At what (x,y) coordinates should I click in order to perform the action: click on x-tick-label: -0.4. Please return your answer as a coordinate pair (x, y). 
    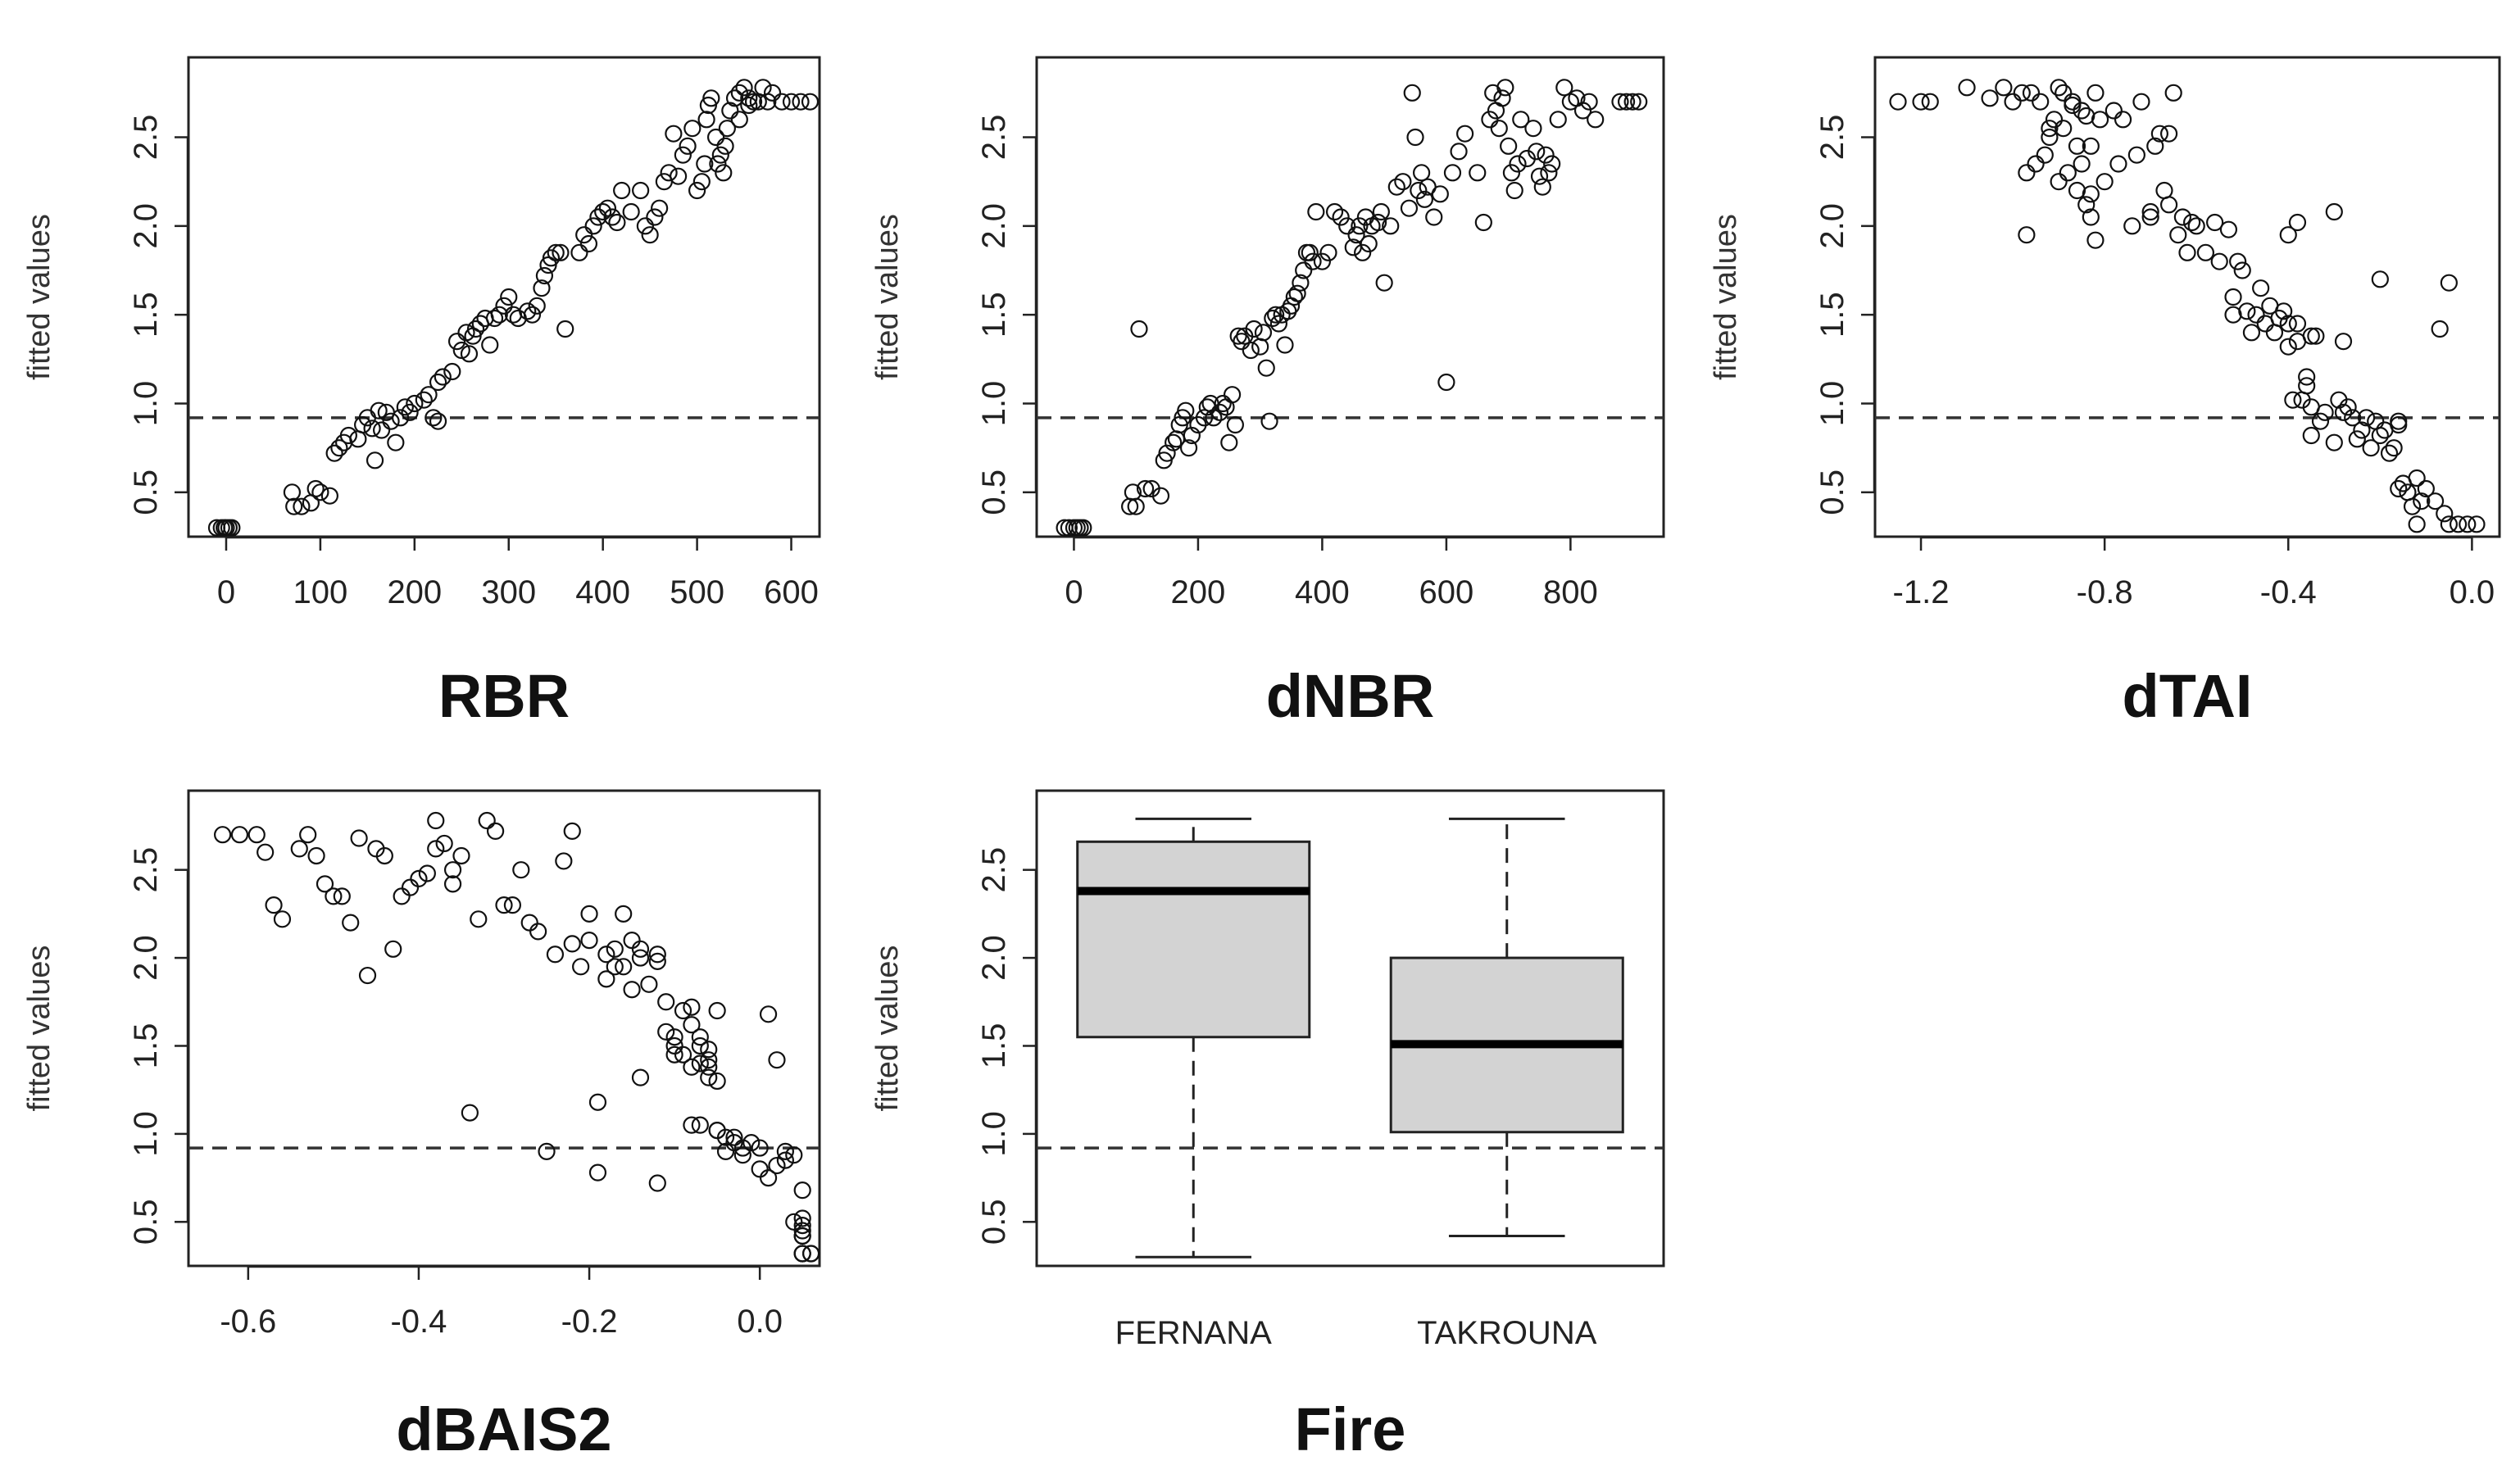
    Looking at the image, I should click on (418, 1322).